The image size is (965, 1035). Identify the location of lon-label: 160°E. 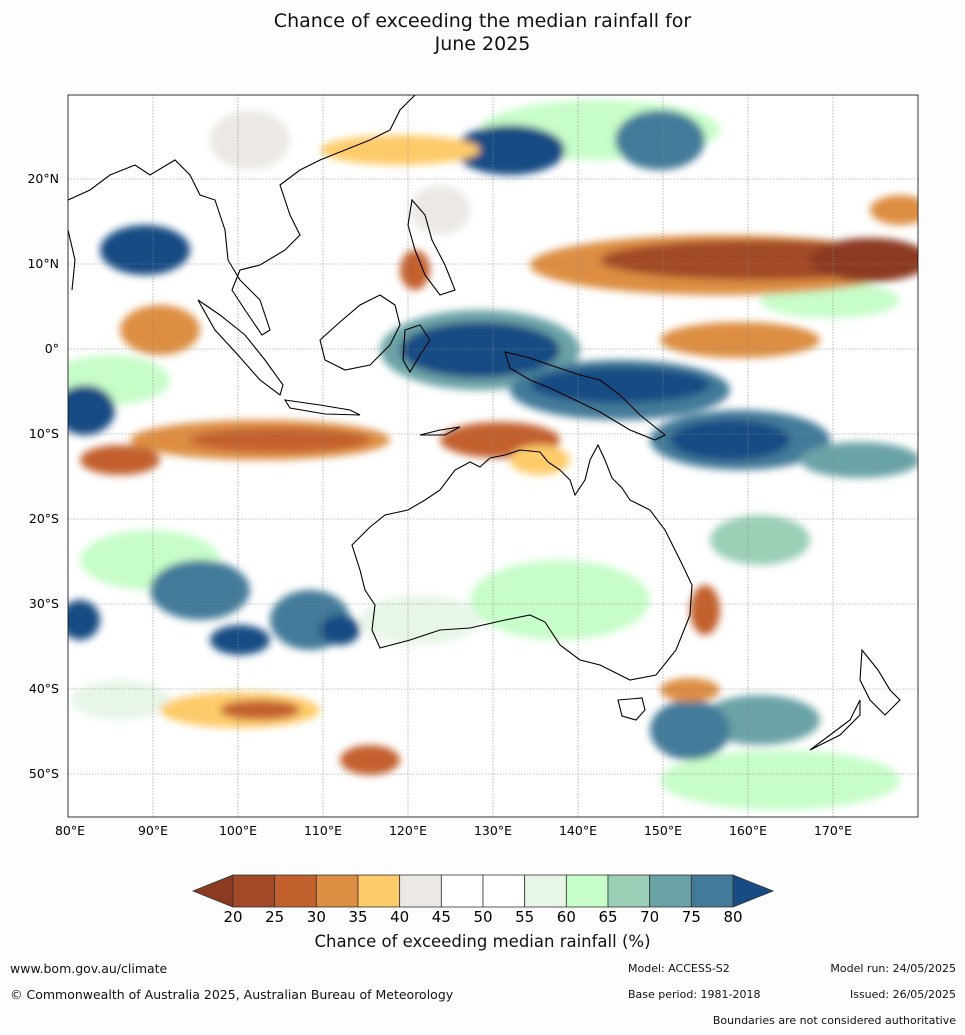
(748, 830).